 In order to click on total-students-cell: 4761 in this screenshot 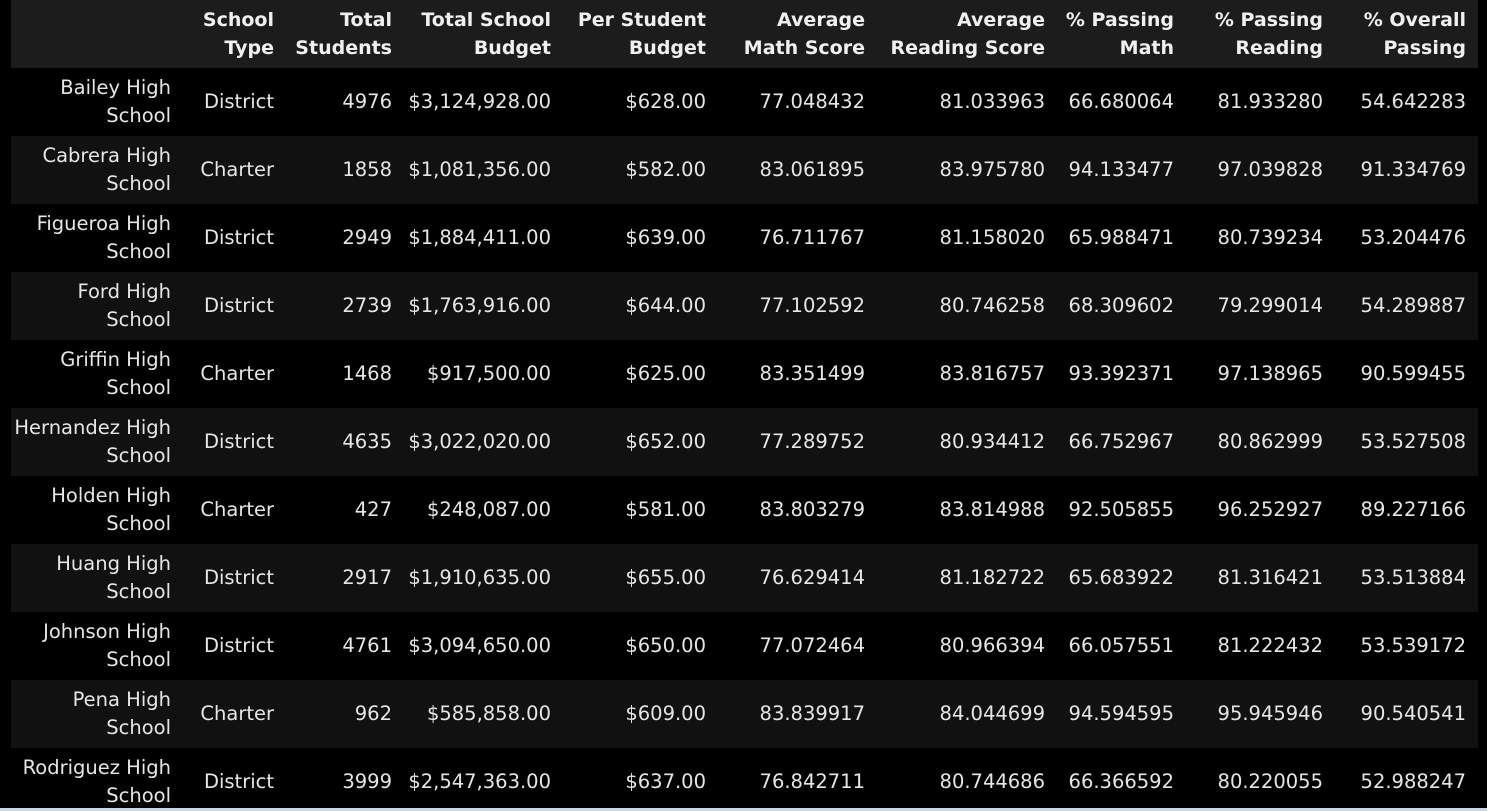, I will do `click(367, 645)`.